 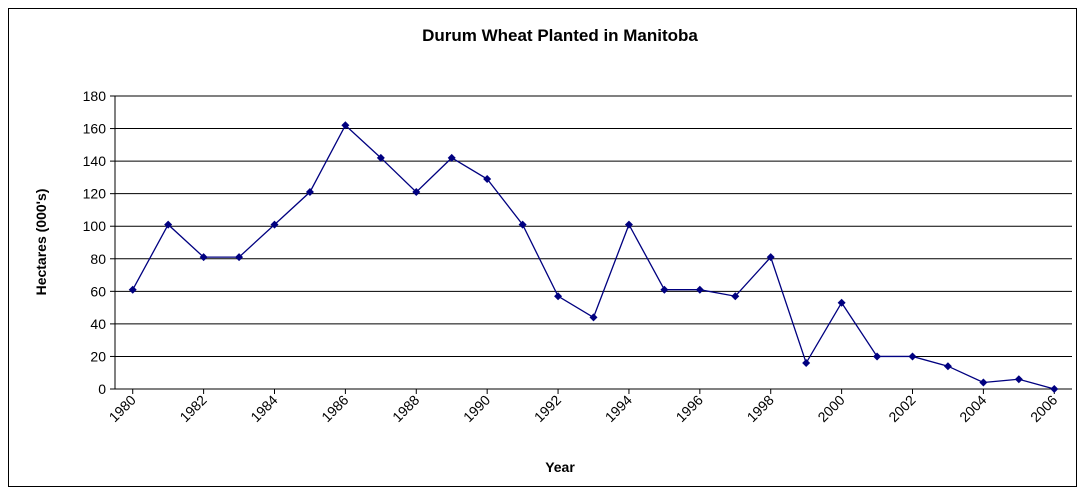 What do you see at coordinates (95, 226) in the screenshot?
I see `y-tick-label: 100` at bounding box center [95, 226].